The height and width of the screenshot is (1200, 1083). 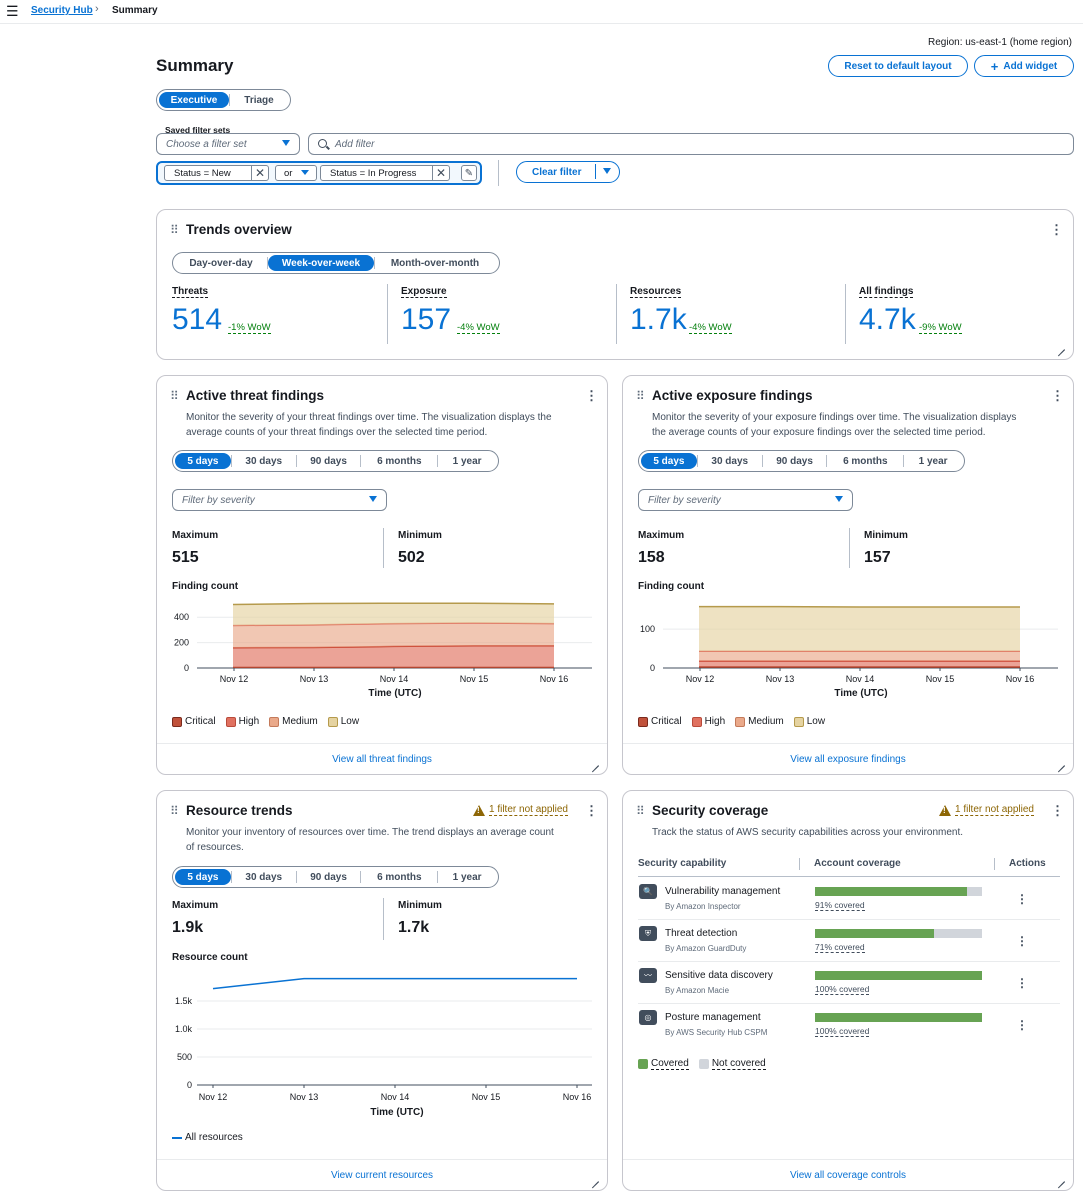 What do you see at coordinates (228, 144) in the screenshot?
I see `saved-filter-select: Choose a filter set` at bounding box center [228, 144].